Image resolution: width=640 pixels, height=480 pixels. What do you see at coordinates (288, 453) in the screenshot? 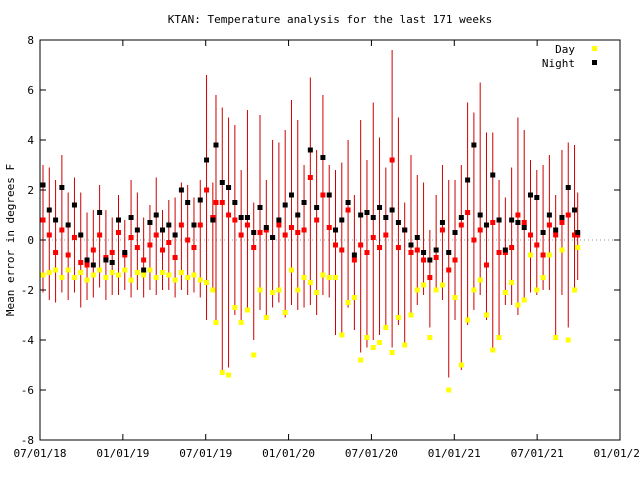
I see `x-tick-label: 01/01/20` at bounding box center [288, 453].